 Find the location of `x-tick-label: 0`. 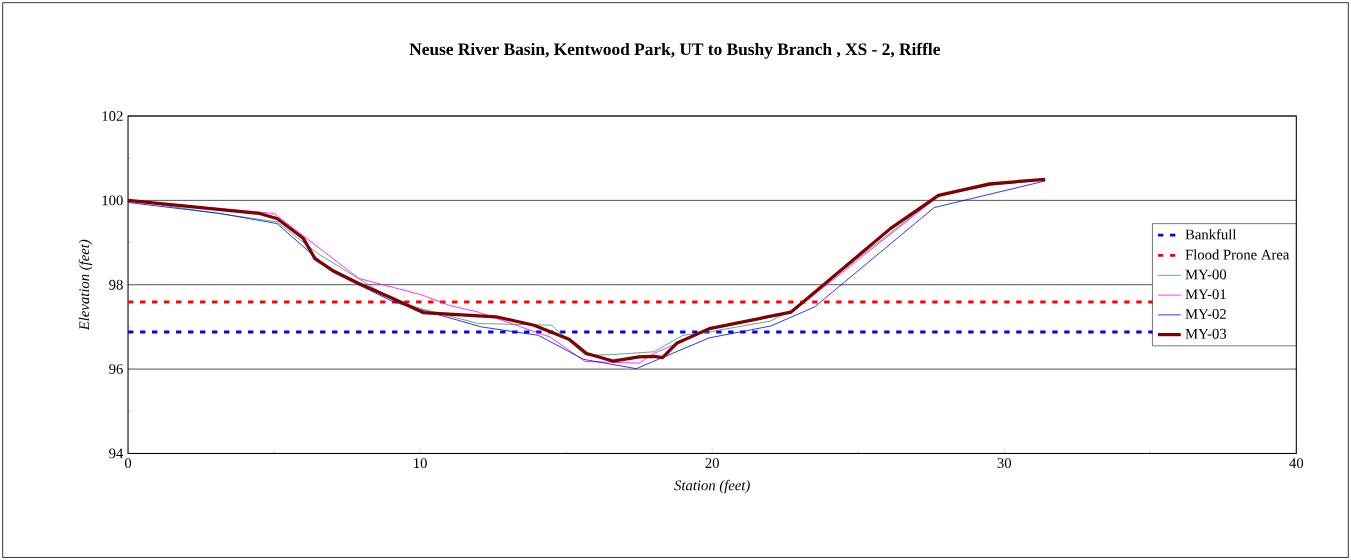

x-tick-label: 0 is located at coordinates (128, 463).